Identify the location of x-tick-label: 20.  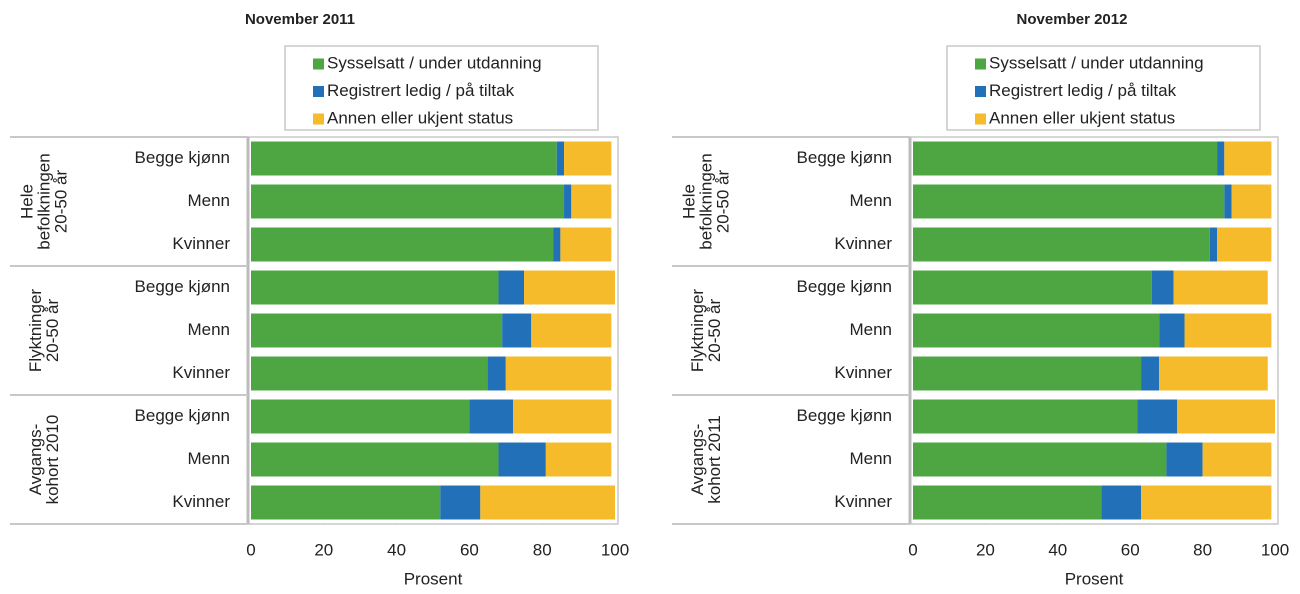
(985, 549).